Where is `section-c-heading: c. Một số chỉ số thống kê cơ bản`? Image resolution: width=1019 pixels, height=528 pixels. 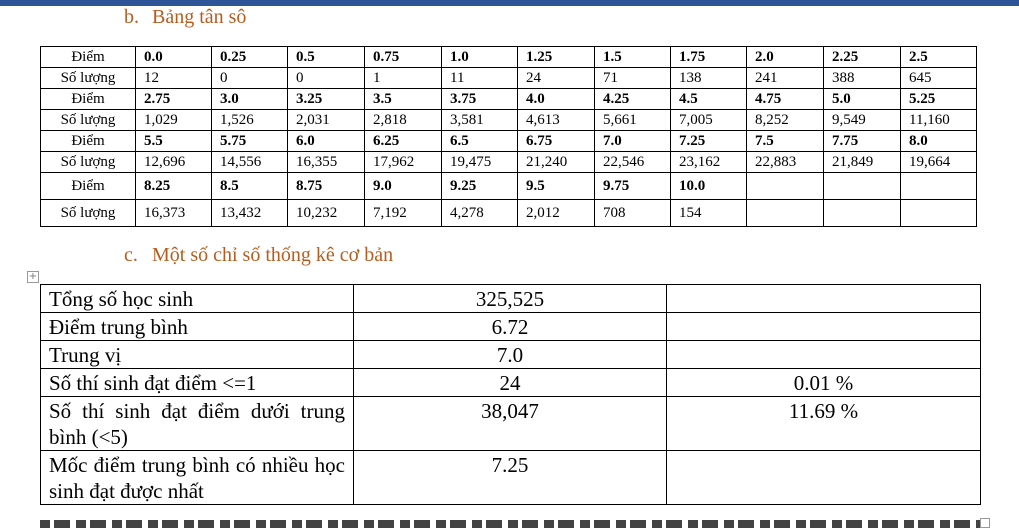 section-c-heading: c. Một số chỉ số thống kê cơ bản is located at coordinates (258, 255).